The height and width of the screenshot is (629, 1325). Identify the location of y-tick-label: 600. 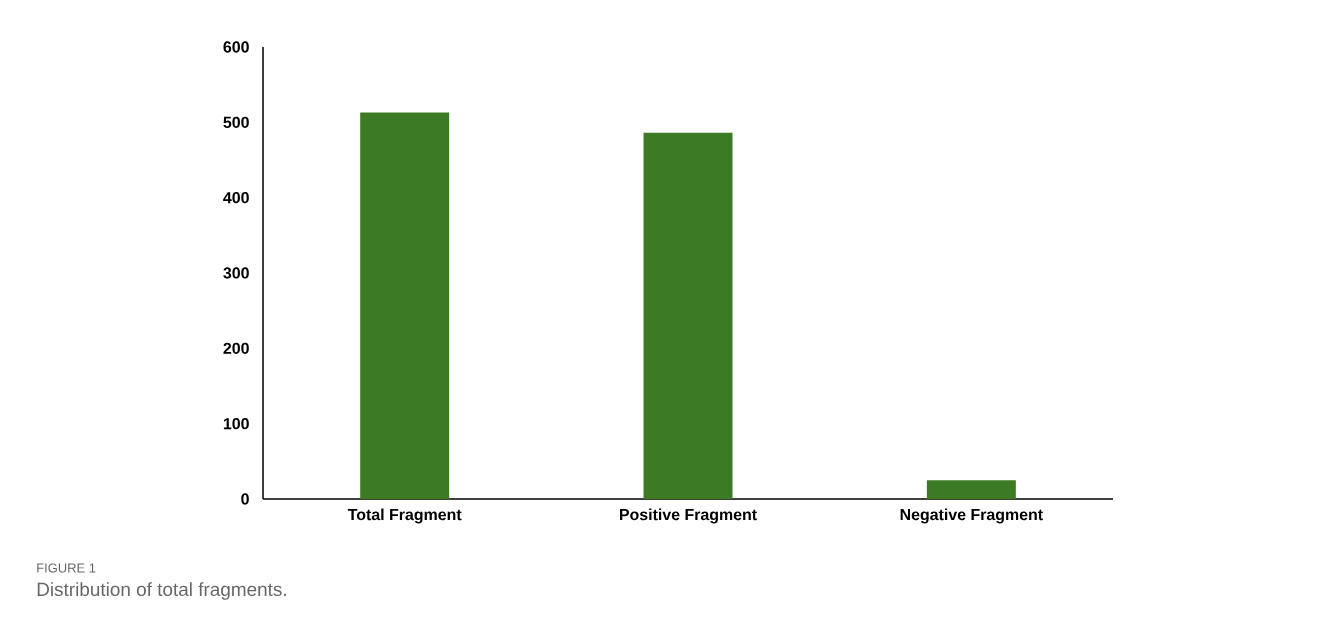
(236, 47).